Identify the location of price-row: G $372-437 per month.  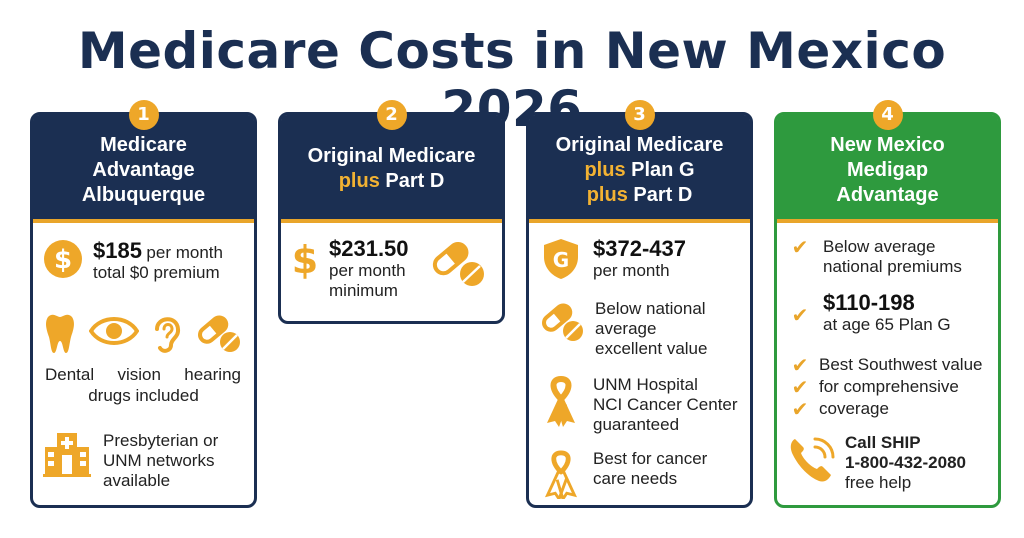
(613, 259).